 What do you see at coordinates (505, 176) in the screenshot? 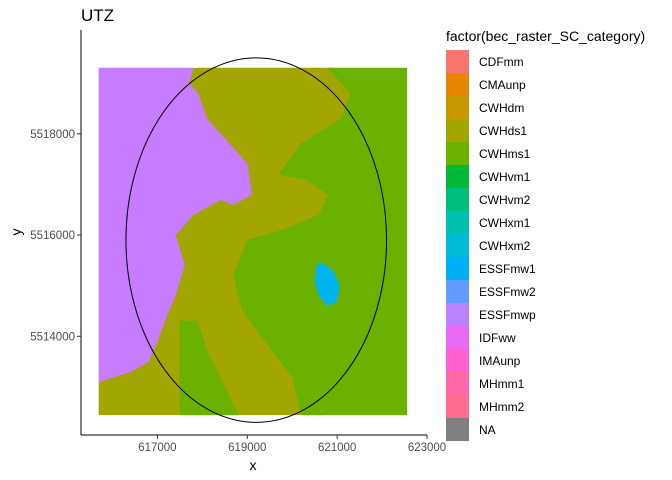
I see `legend-label: CWHvm1` at bounding box center [505, 176].